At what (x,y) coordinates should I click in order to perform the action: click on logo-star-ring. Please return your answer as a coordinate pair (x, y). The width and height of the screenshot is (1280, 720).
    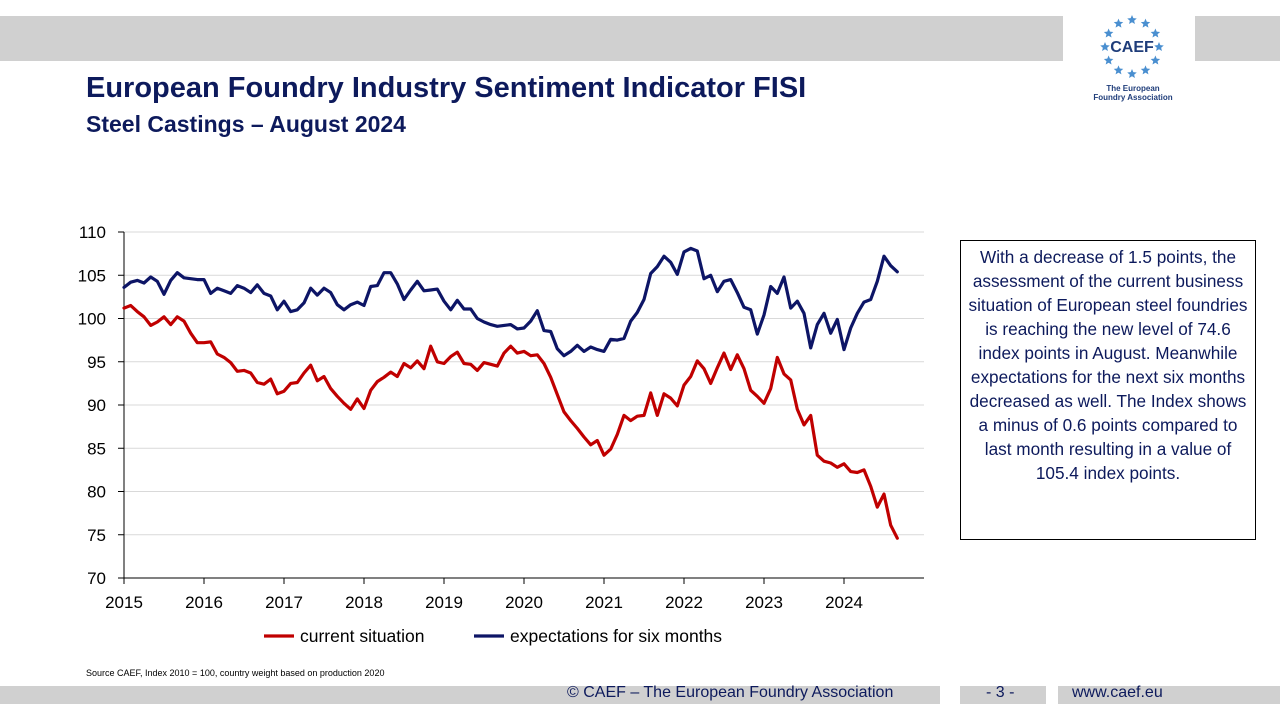
    Looking at the image, I should click on (1132, 47).